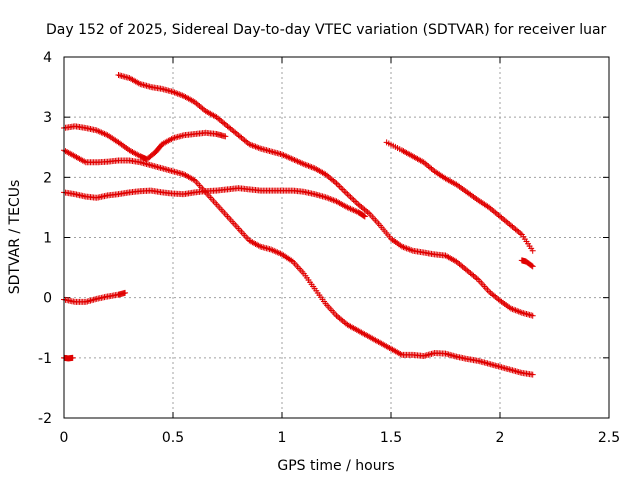  What do you see at coordinates (64, 438) in the screenshot?
I see `x-tick-label: 0` at bounding box center [64, 438].